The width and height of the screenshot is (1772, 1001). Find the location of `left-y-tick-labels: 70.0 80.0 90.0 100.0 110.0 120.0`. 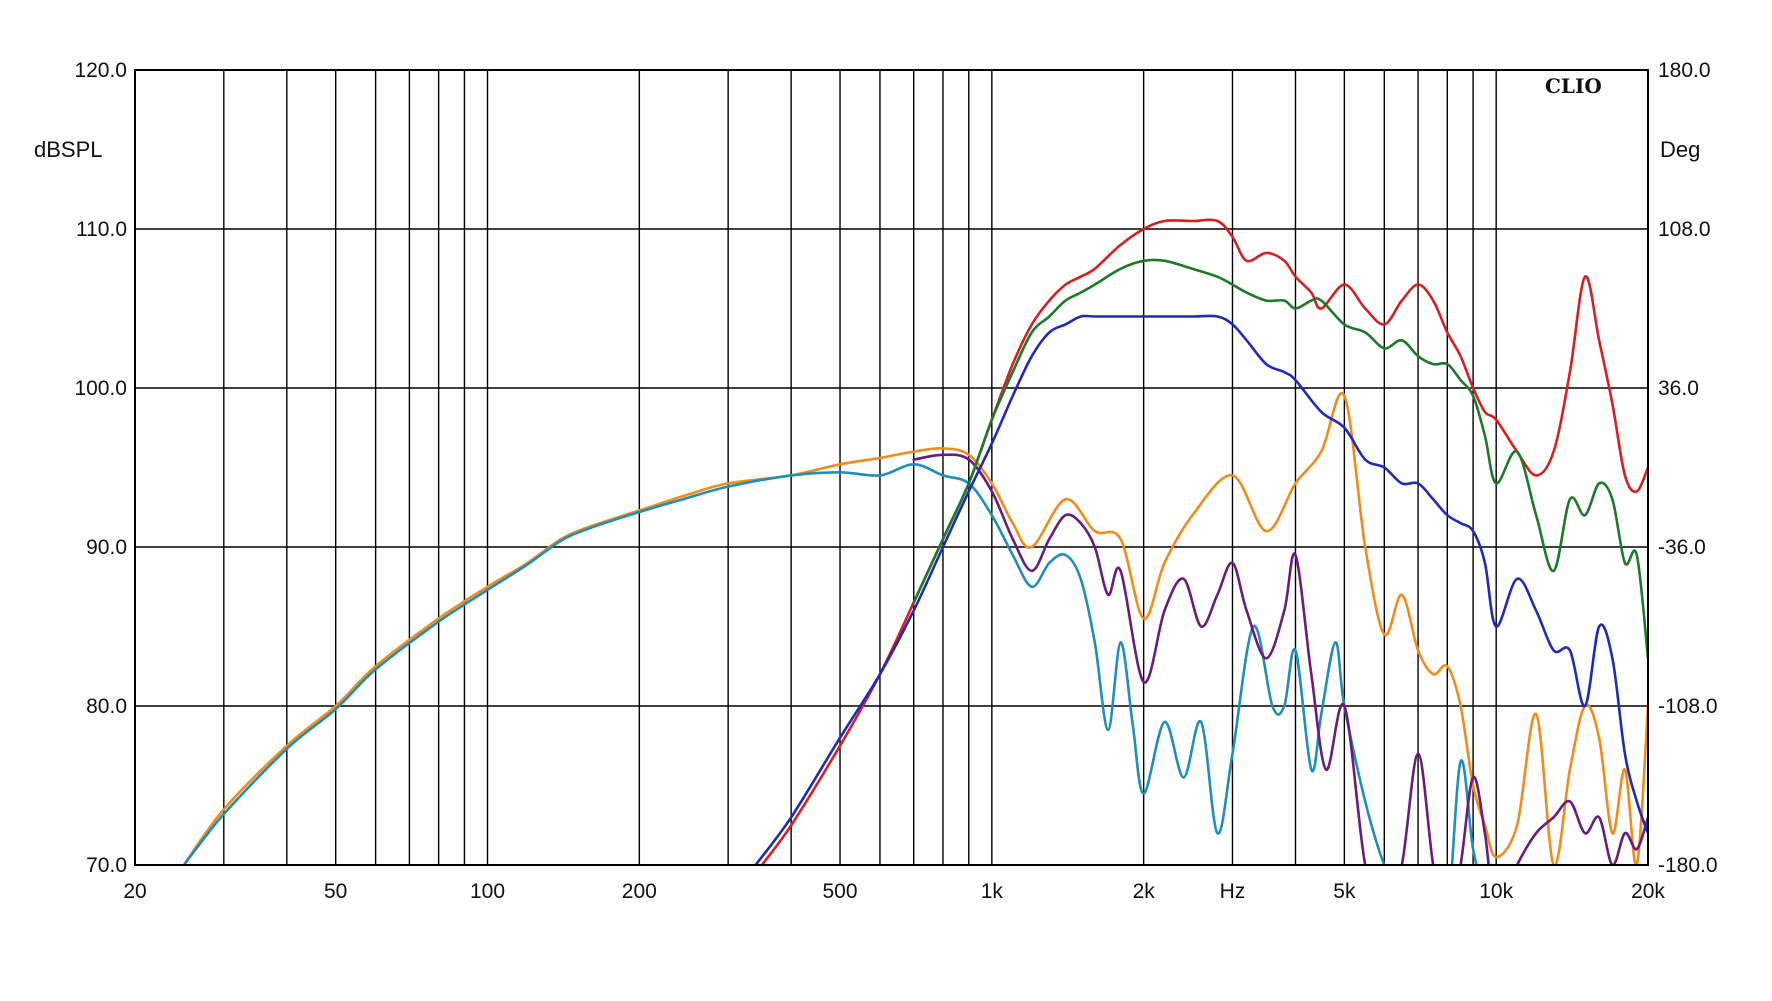

left-y-tick-labels: 70.0 80.0 90.0 100.0 110.0 120.0 is located at coordinates (100, 468).